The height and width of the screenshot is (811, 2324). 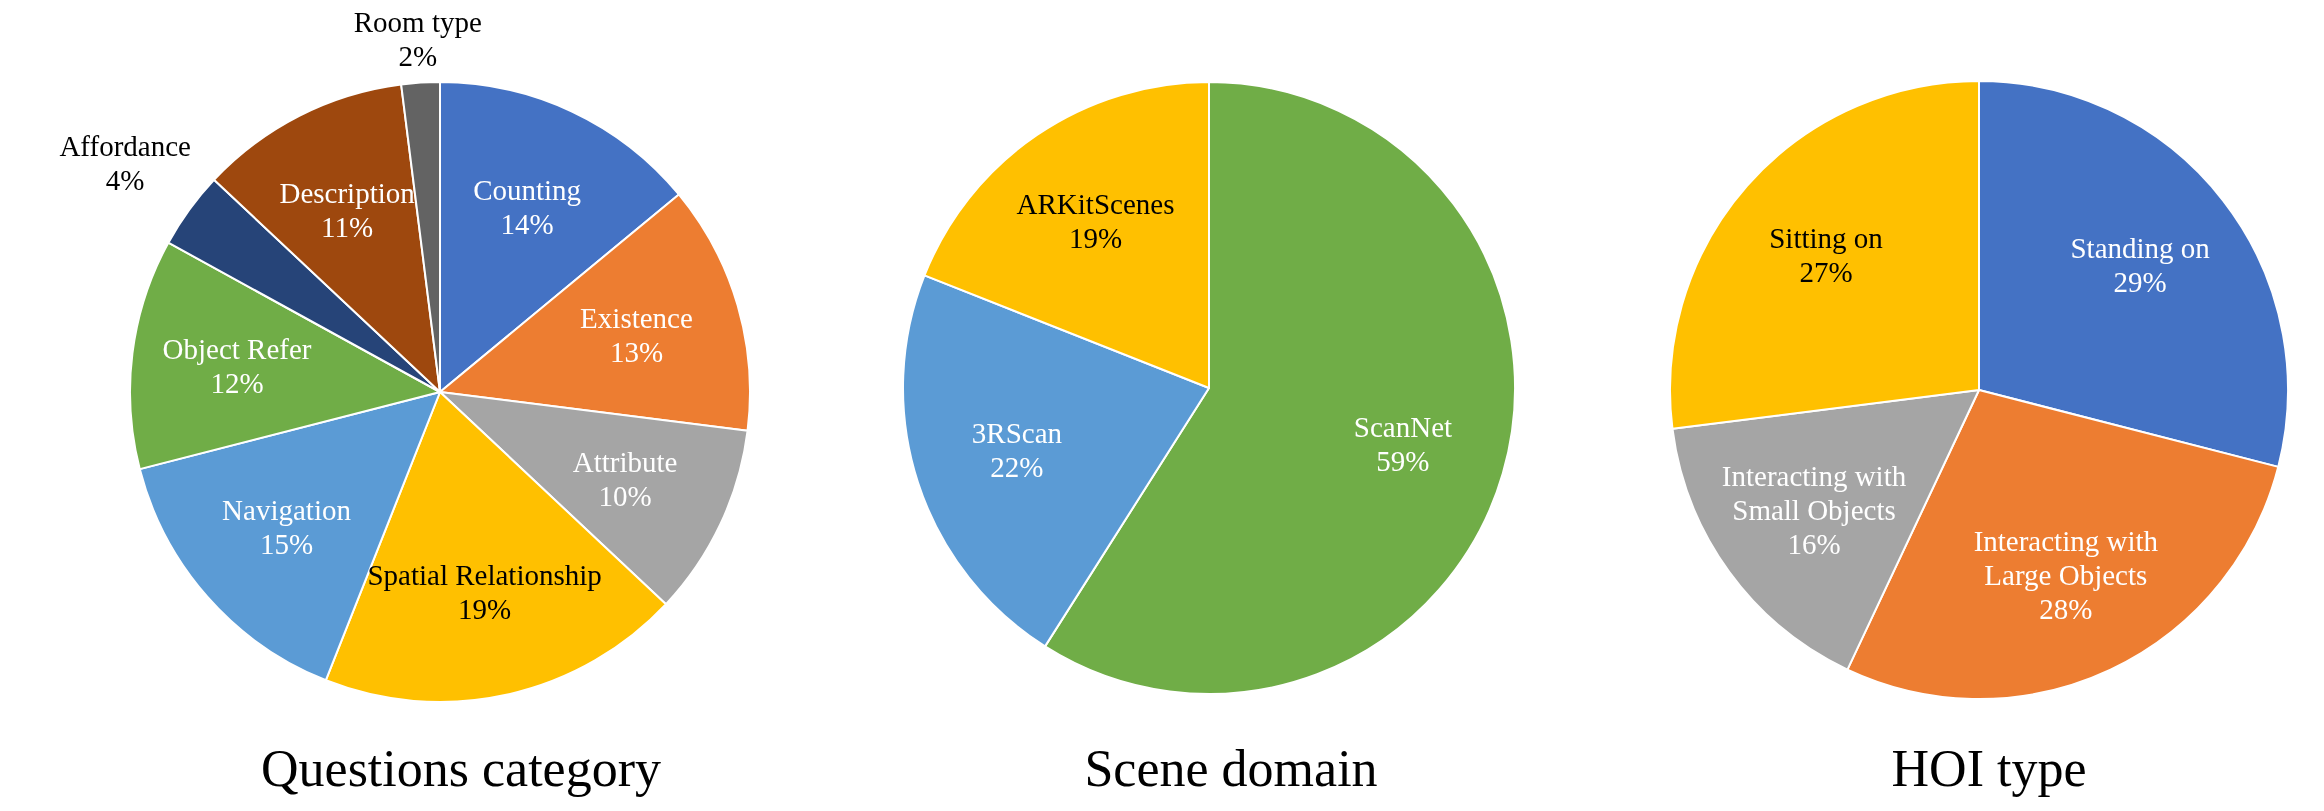 I want to click on data-label: 14%, so click(x=527, y=223).